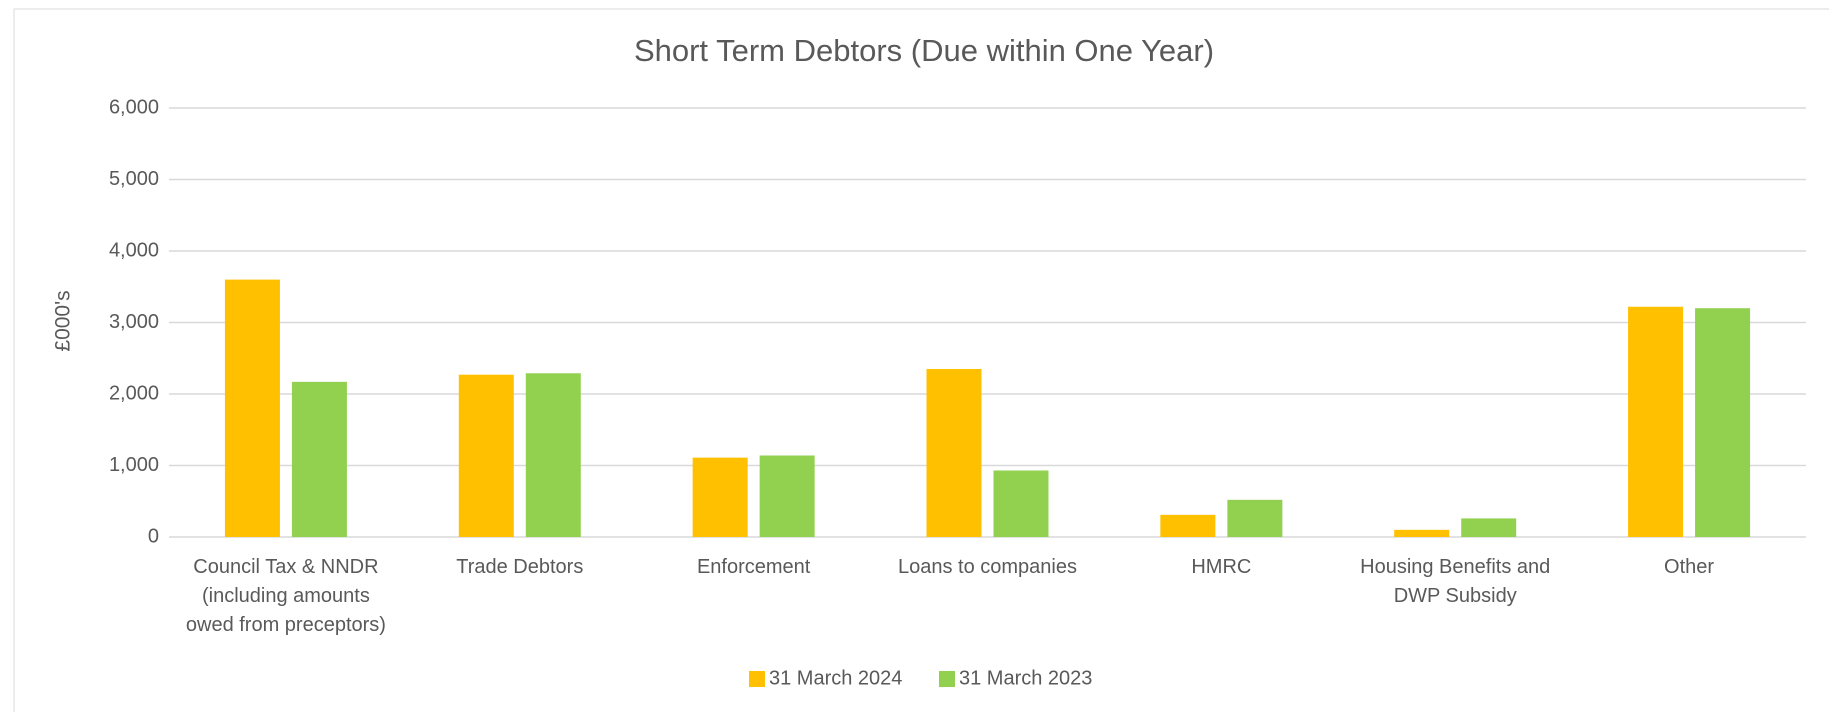 The width and height of the screenshot is (1829, 712). Describe the element at coordinates (753, 567) in the screenshot. I see `x-tick-label: Enforcement` at that location.